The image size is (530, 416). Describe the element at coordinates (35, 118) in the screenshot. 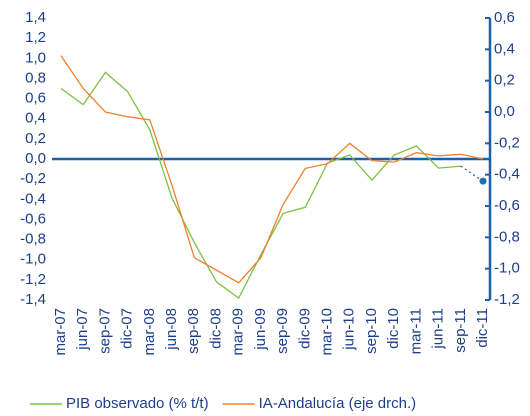

I see `y-tick-label: 0,4` at that location.